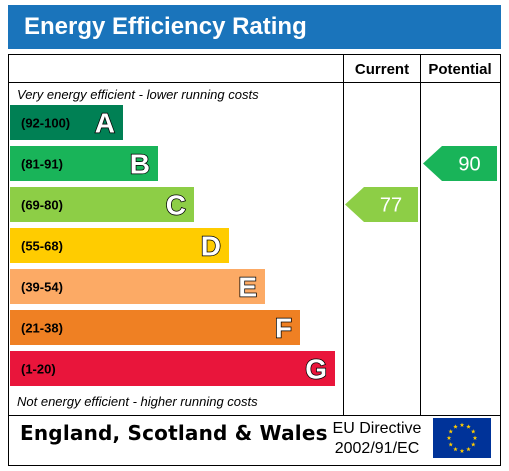  Describe the element at coordinates (377, 448) in the screenshot. I see `eu-directive-line2: 2002/91/EC` at that location.